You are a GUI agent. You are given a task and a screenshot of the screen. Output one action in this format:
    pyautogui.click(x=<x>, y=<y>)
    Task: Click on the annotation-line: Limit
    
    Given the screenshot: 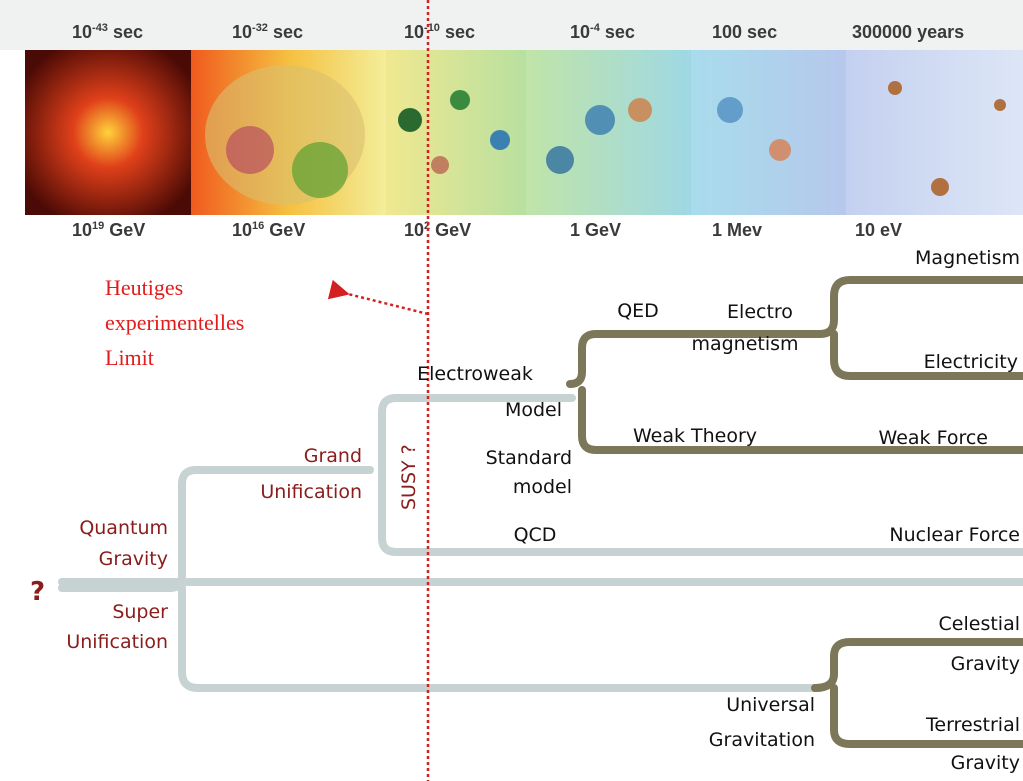 What is the action you would take?
    pyautogui.click(x=129, y=357)
    